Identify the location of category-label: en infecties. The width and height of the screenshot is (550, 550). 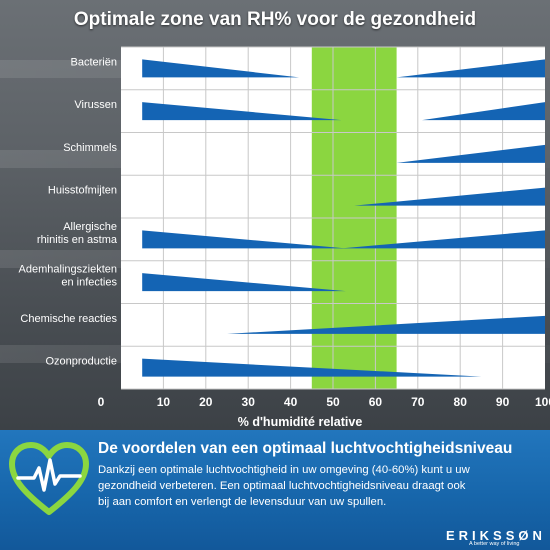
(89, 283).